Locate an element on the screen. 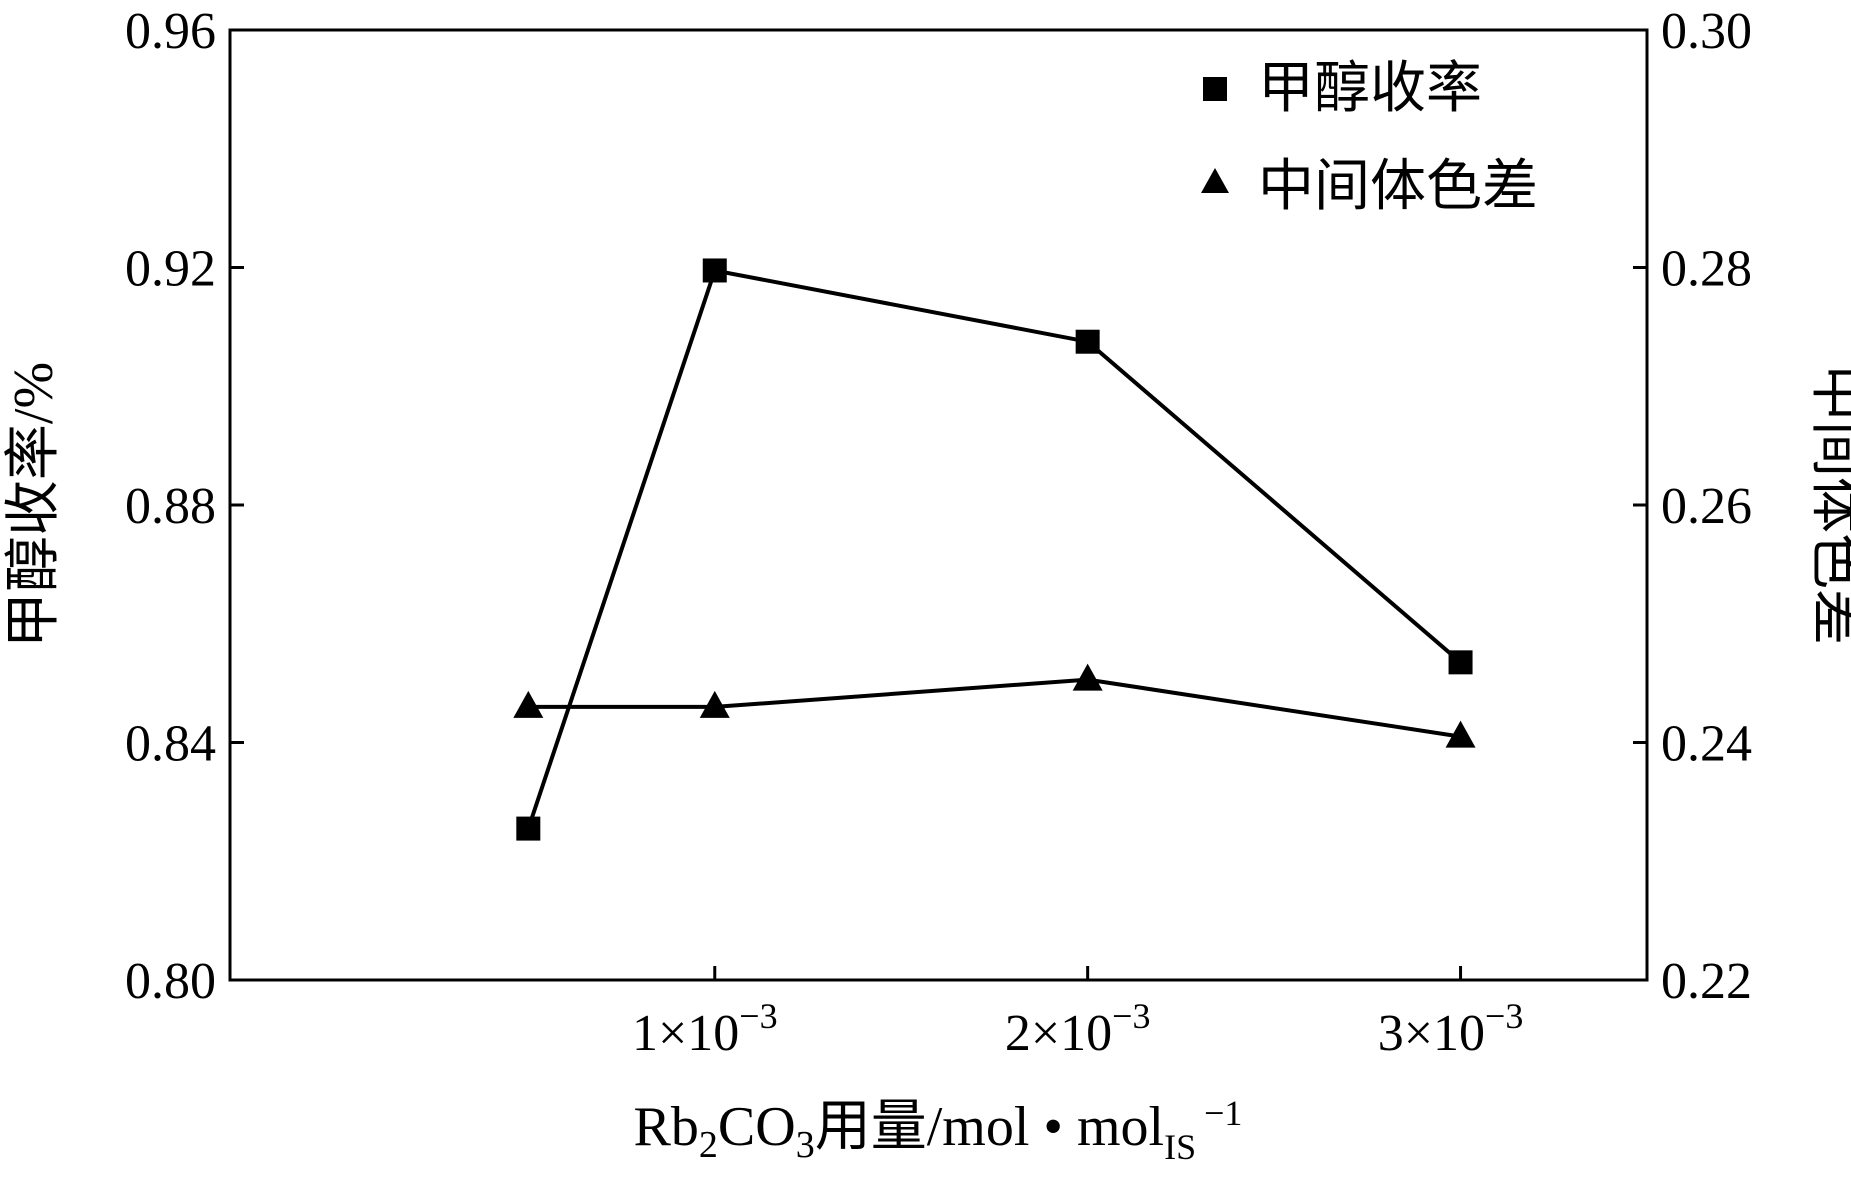  x-tick-label: 3×10⁻³ is located at coordinates (1451, 1029).